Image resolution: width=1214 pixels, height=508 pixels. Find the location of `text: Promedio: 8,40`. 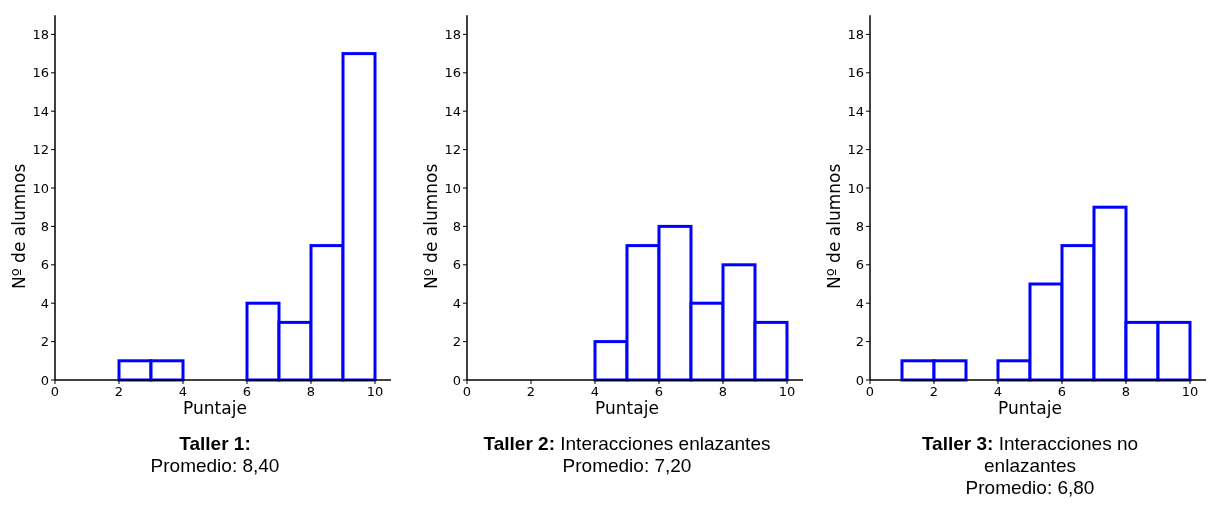

text: Promedio: 8,40 is located at coordinates (215, 465).